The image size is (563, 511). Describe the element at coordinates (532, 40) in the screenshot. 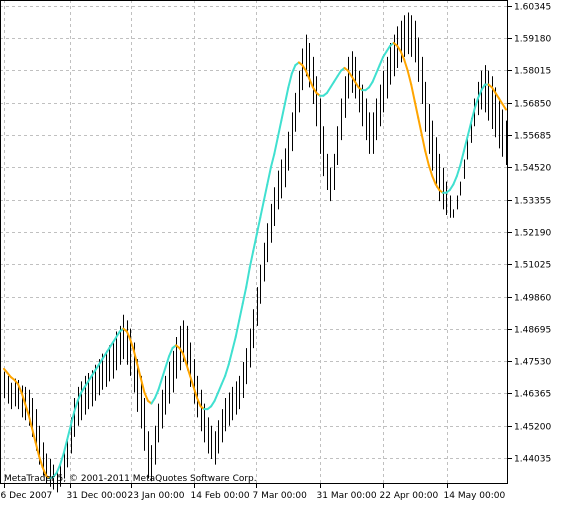

I see `y-tick-label: 1.59180` at that location.